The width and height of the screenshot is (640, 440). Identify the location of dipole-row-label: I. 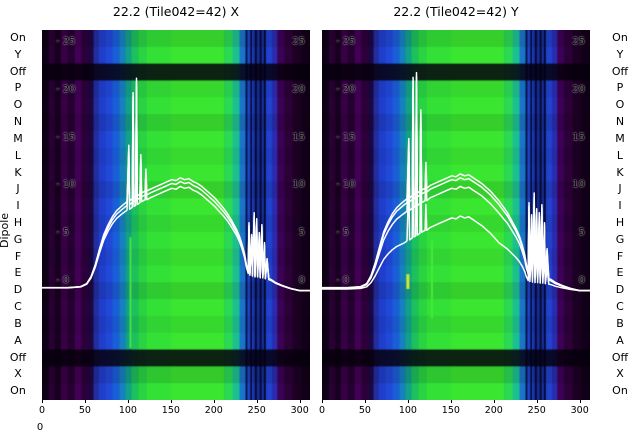
(620, 206).